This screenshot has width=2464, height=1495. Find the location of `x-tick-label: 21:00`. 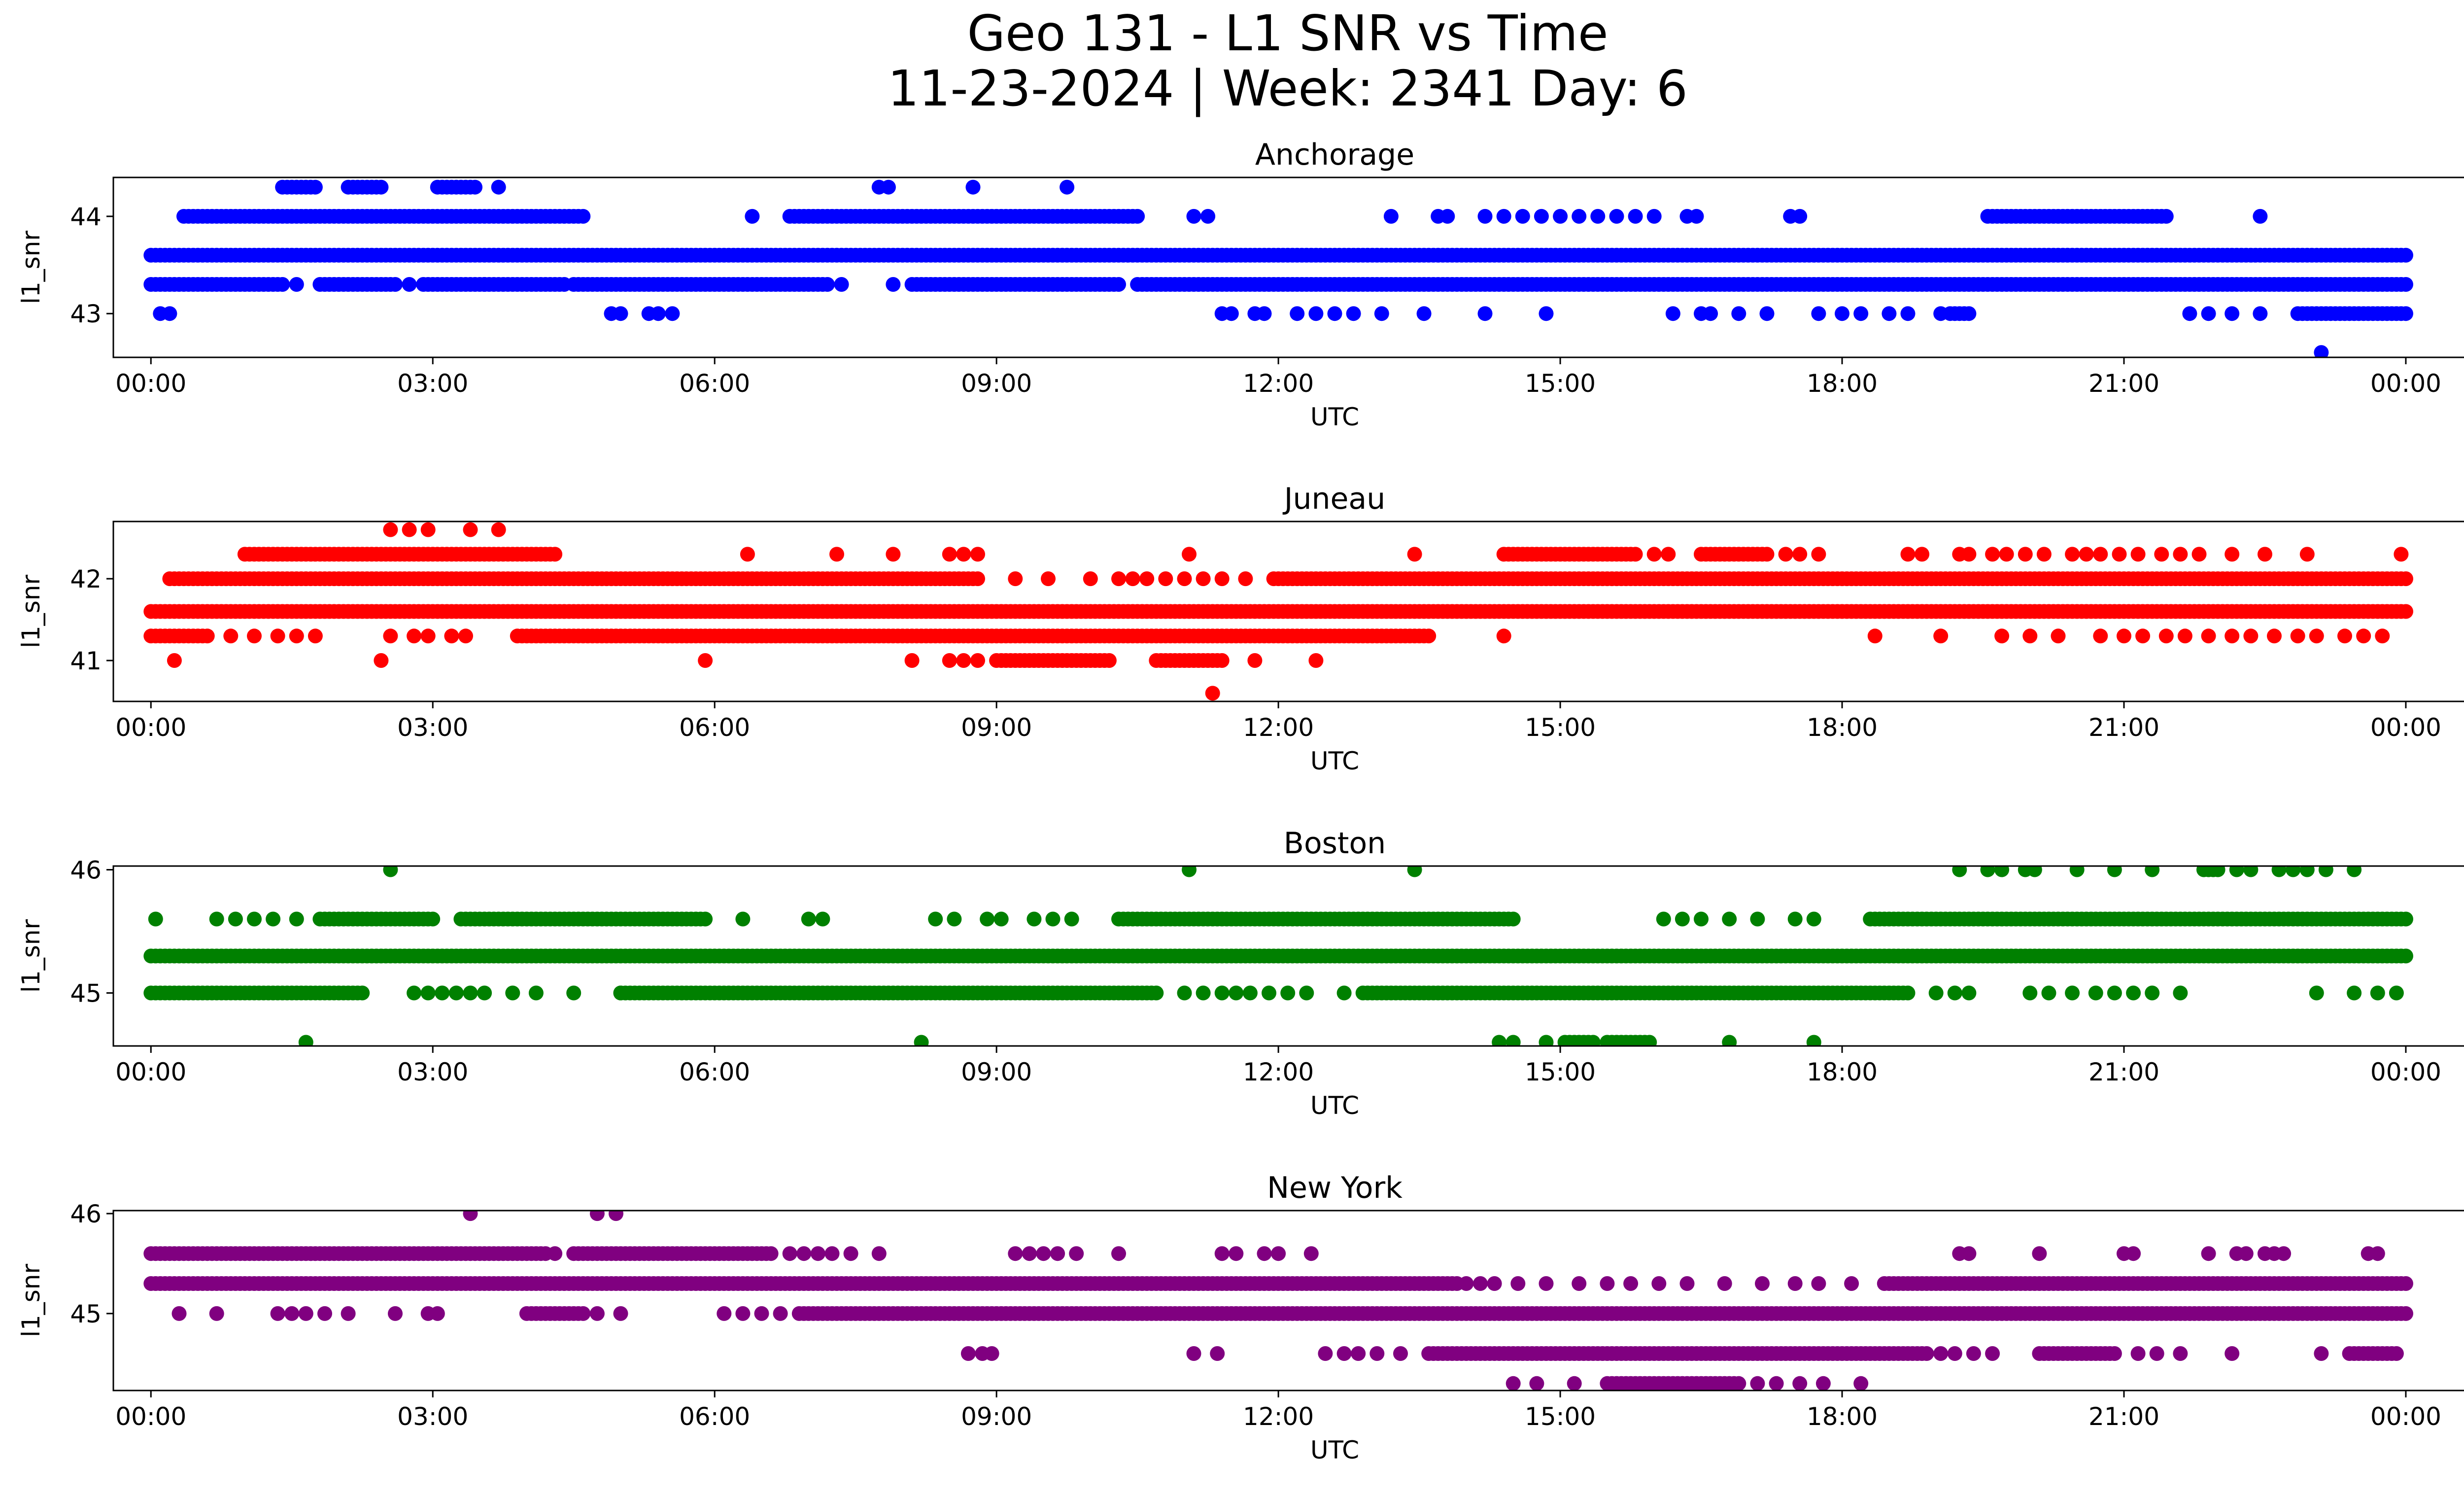

x-tick-label: 21:00 is located at coordinates (2123, 1416).